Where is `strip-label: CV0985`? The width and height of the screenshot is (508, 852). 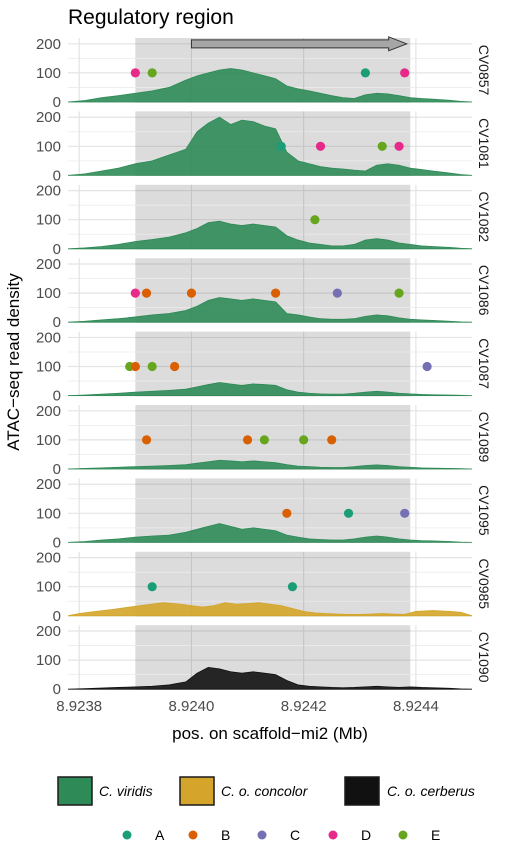 strip-label: CV0985 is located at coordinates (484, 584).